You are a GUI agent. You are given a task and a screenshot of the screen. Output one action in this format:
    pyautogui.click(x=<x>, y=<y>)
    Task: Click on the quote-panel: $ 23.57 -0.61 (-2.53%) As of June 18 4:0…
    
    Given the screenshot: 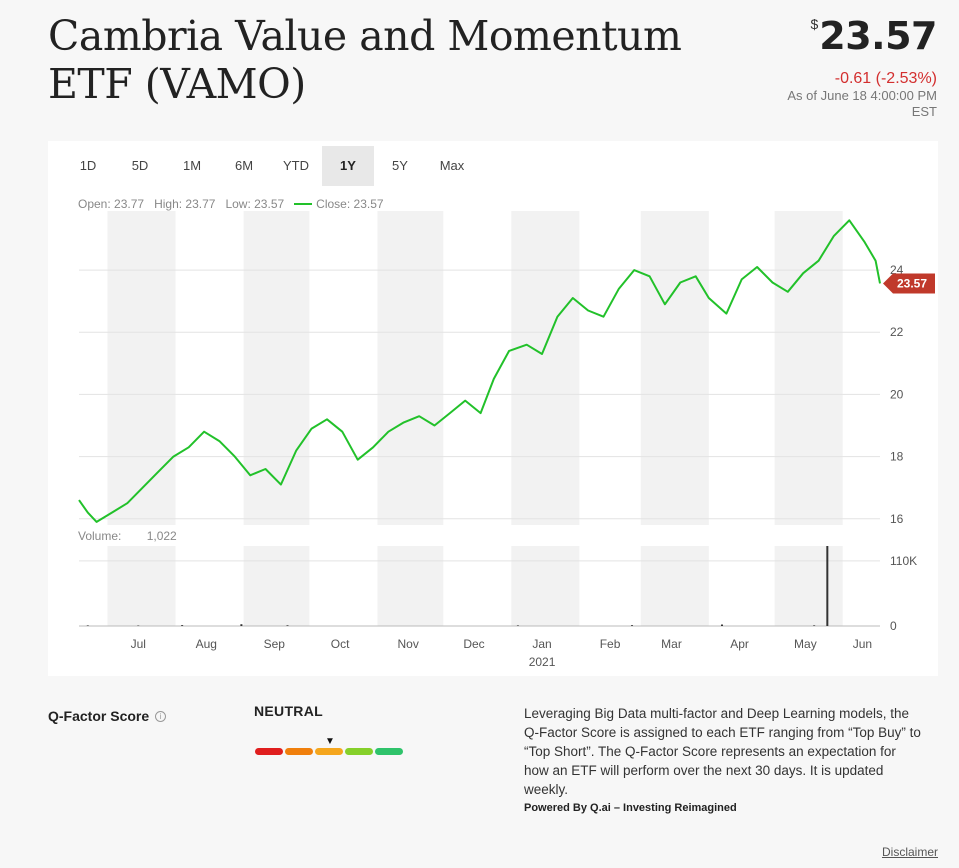 What is the action you would take?
    pyautogui.click(x=852, y=67)
    